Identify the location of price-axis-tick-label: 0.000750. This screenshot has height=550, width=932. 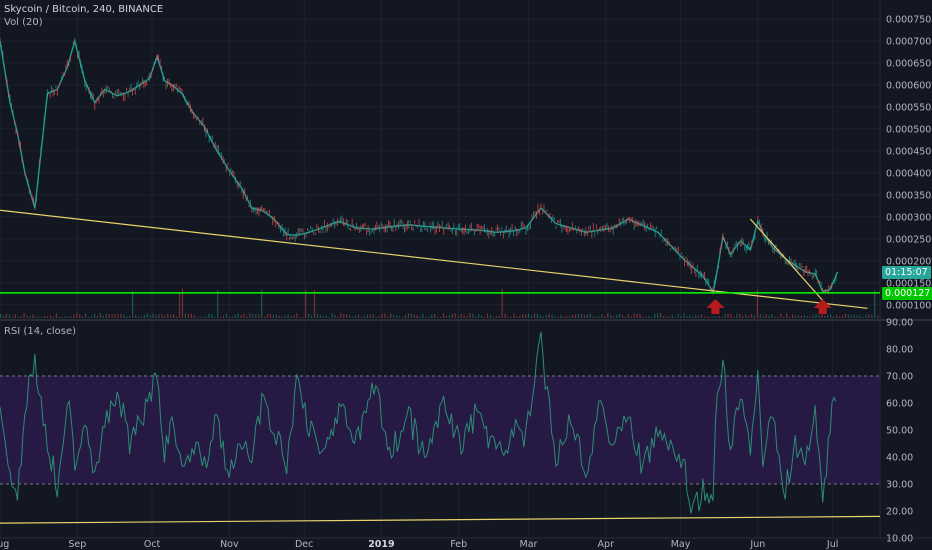
(908, 19).